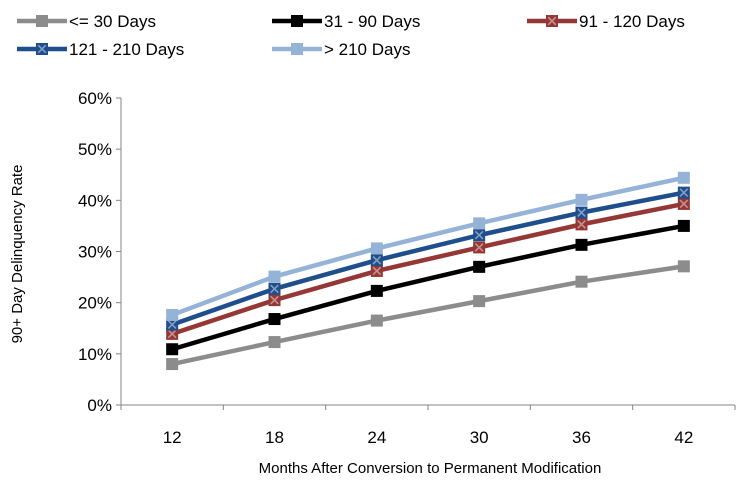 The image size is (741, 483). I want to click on legend-entry: <= 30 Days, so click(86, 21).